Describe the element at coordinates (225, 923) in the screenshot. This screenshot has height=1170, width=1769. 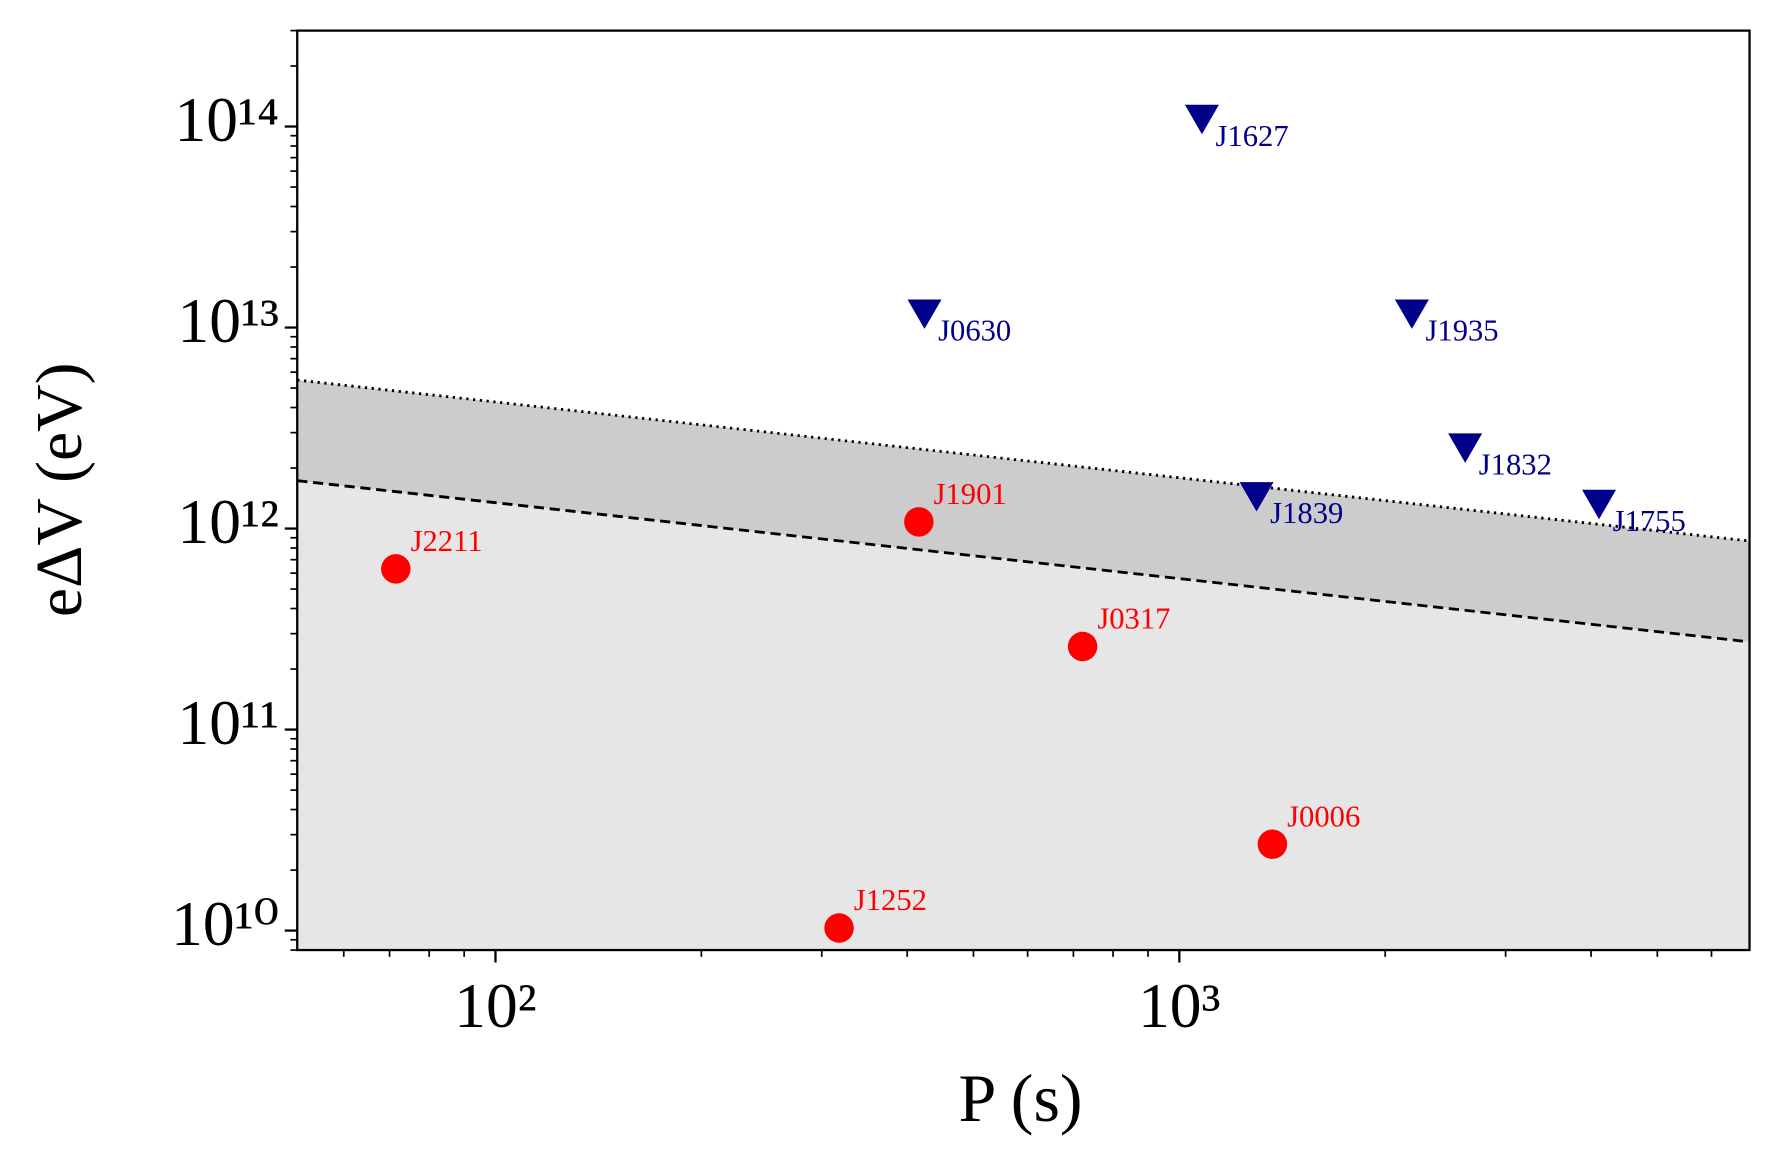
I see `y-tick-label: 10¹⁰` at that location.